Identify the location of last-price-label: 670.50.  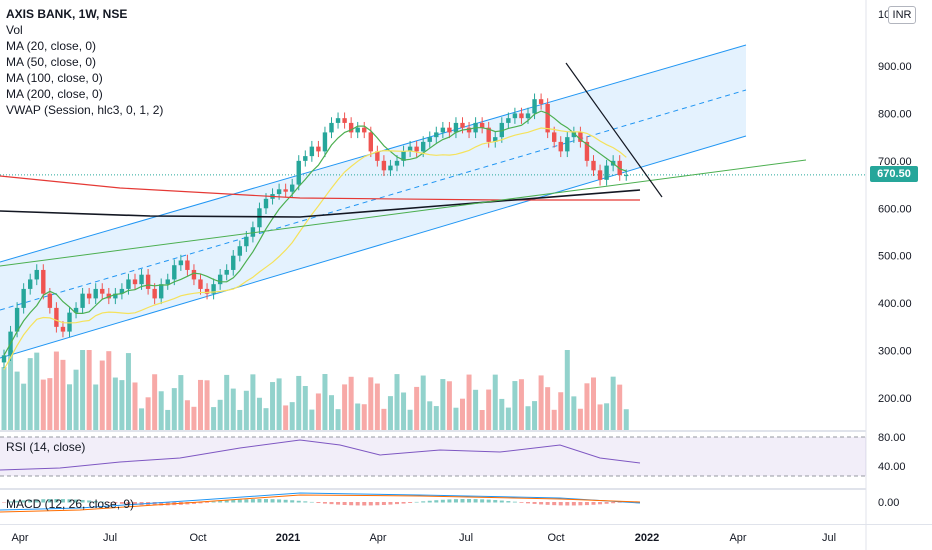
(894, 174).